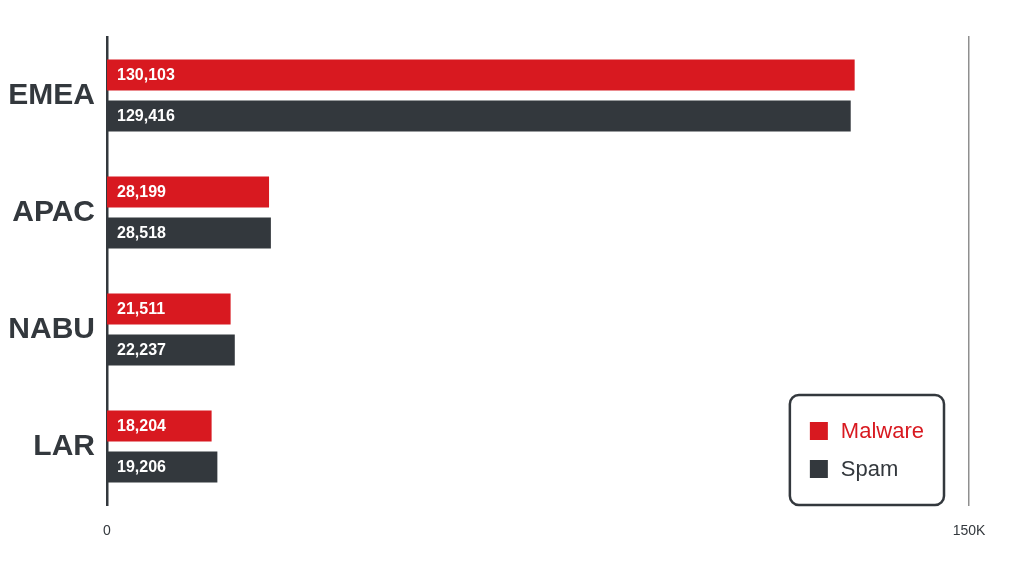  Describe the element at coordinates (142, 467) in the screenshot. I see `data-label: 19,206` at that location.